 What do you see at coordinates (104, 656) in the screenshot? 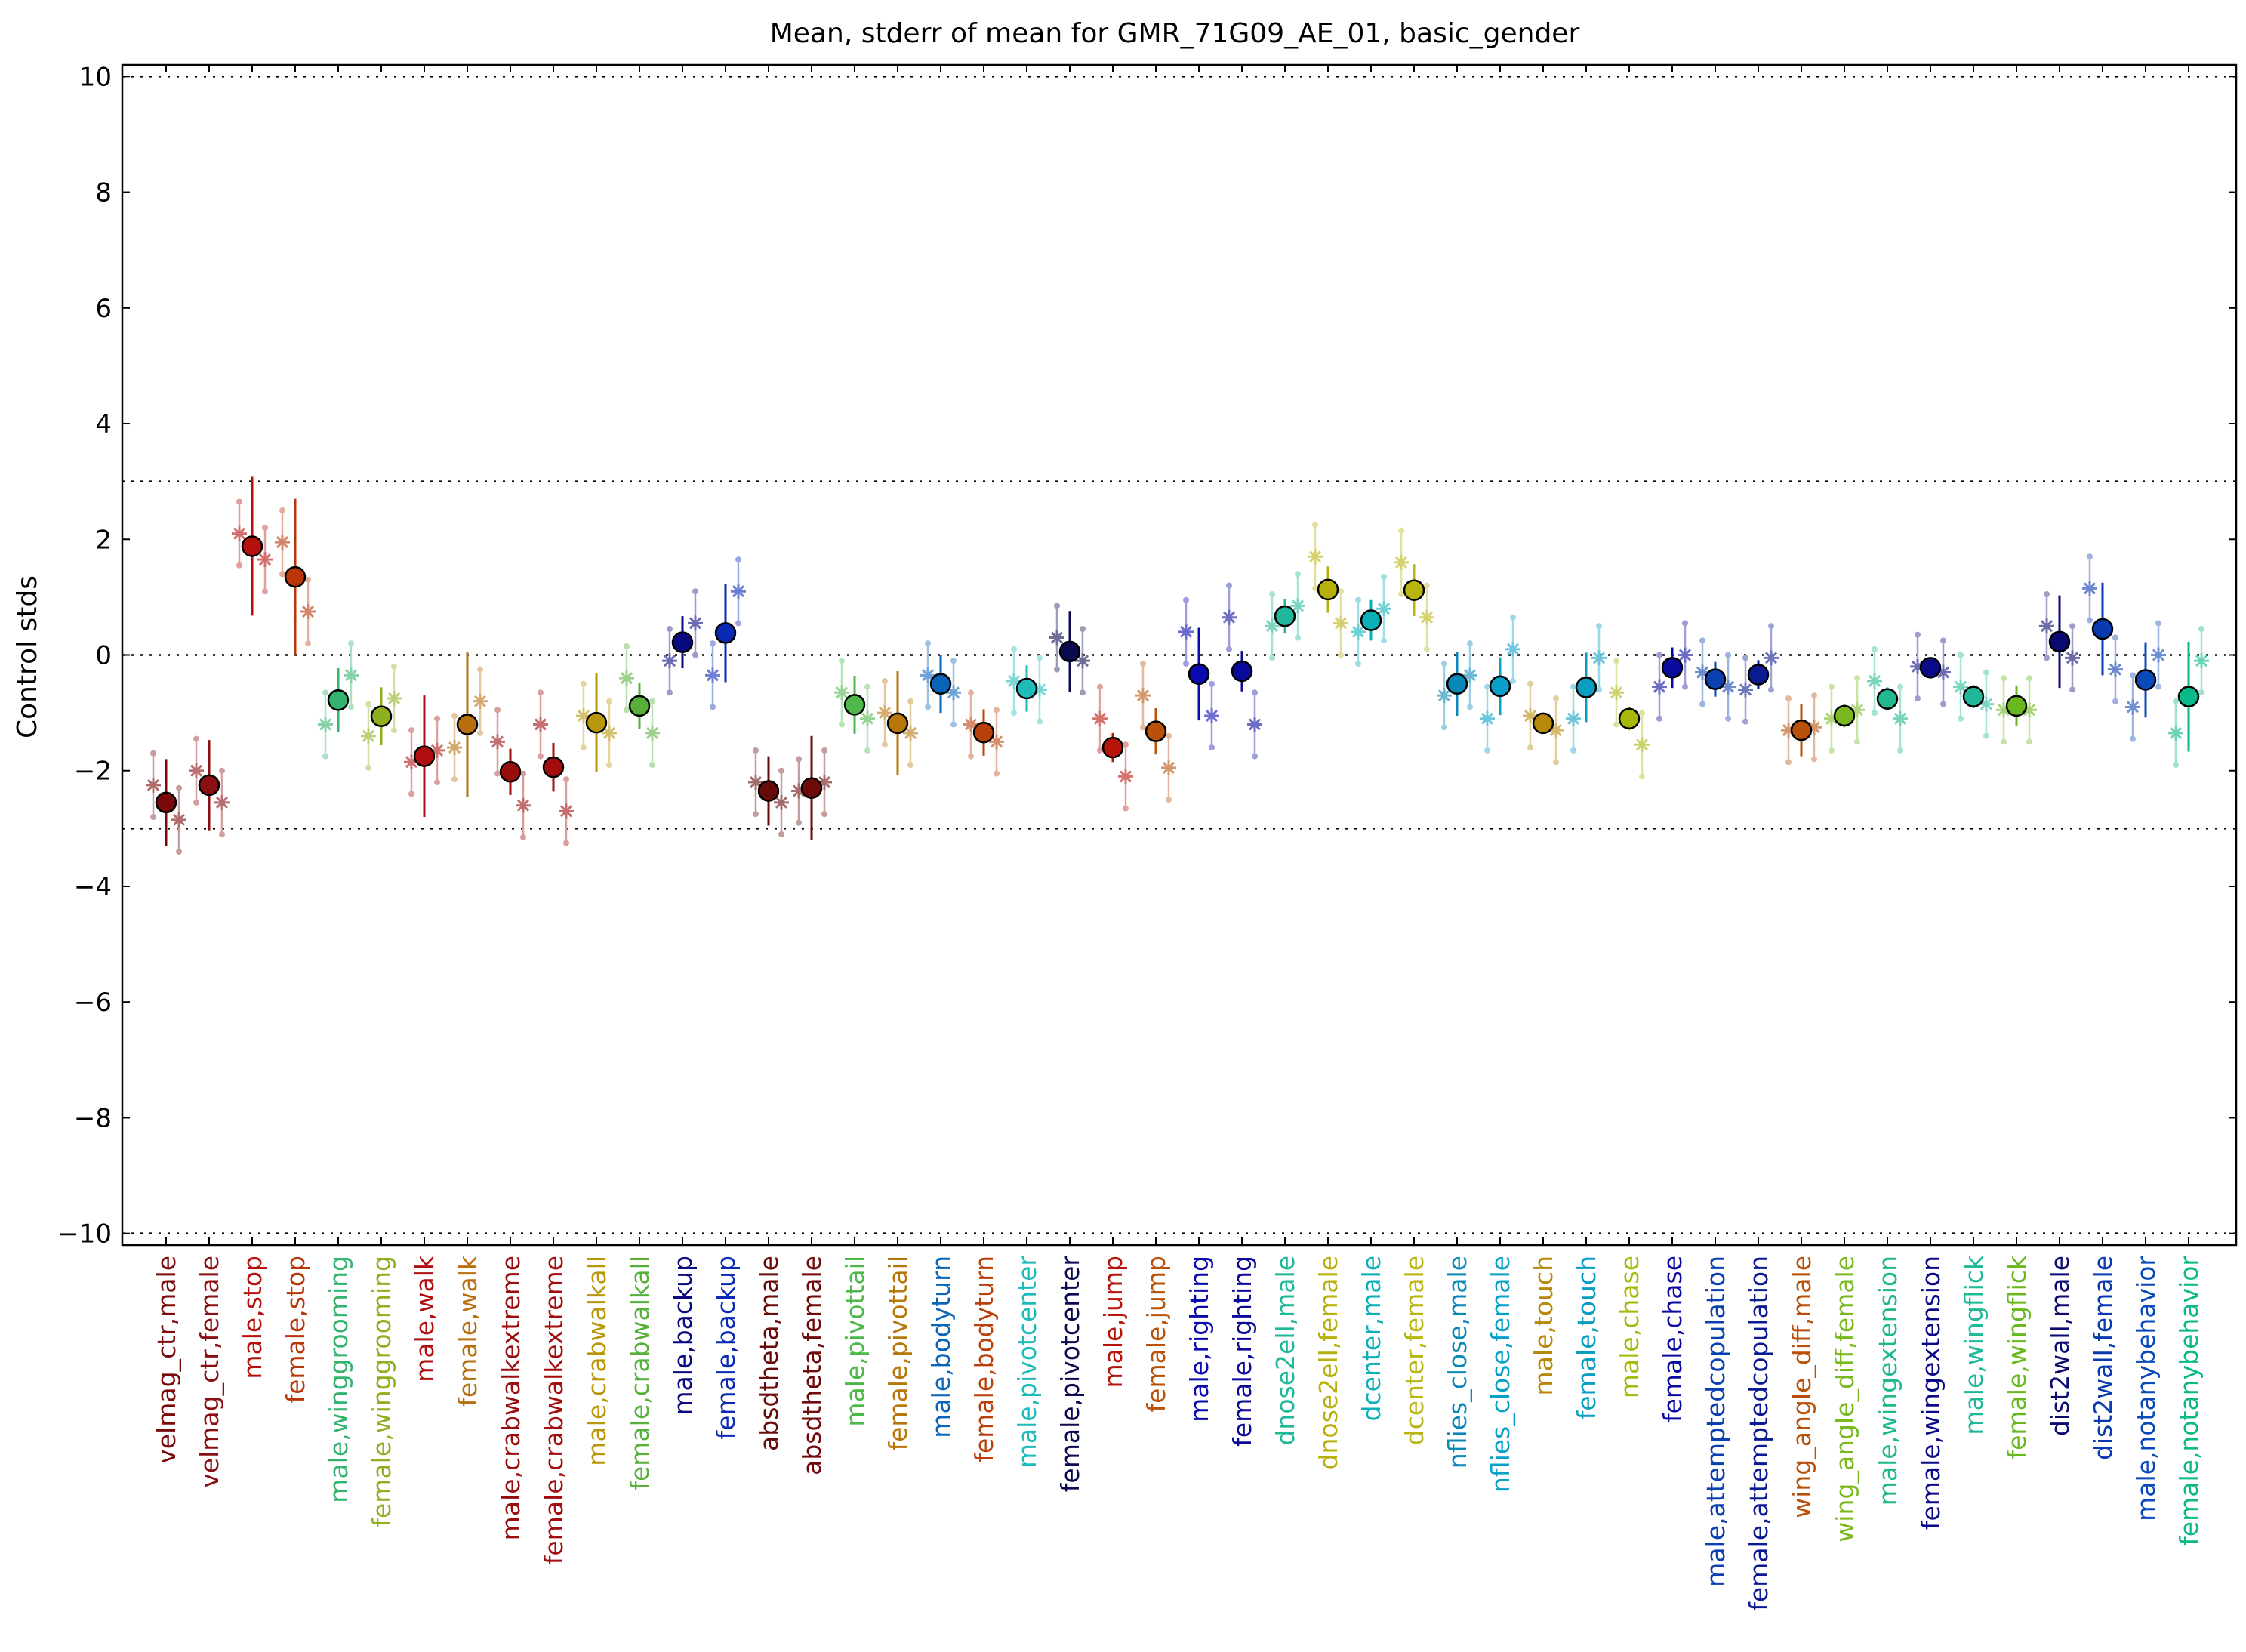
I see `y-tick-label: 0` at bounding box center [104, 656].